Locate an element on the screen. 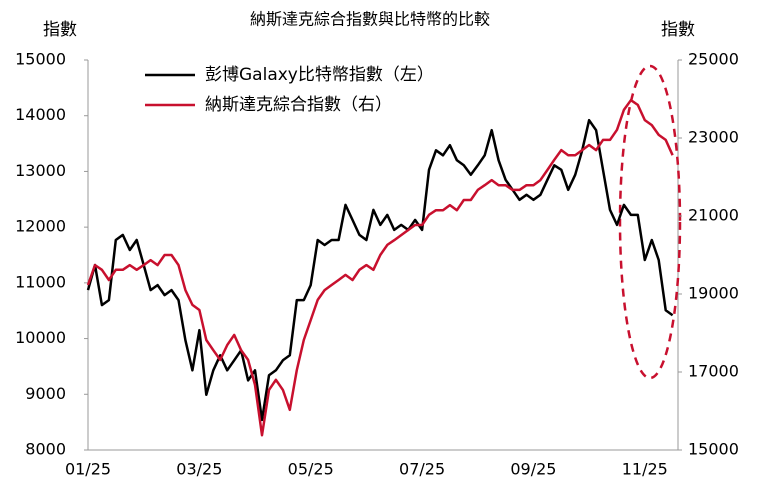 The image size is (757, 495). x-tick-label: 11/25 is located at coordinates (645, 469).